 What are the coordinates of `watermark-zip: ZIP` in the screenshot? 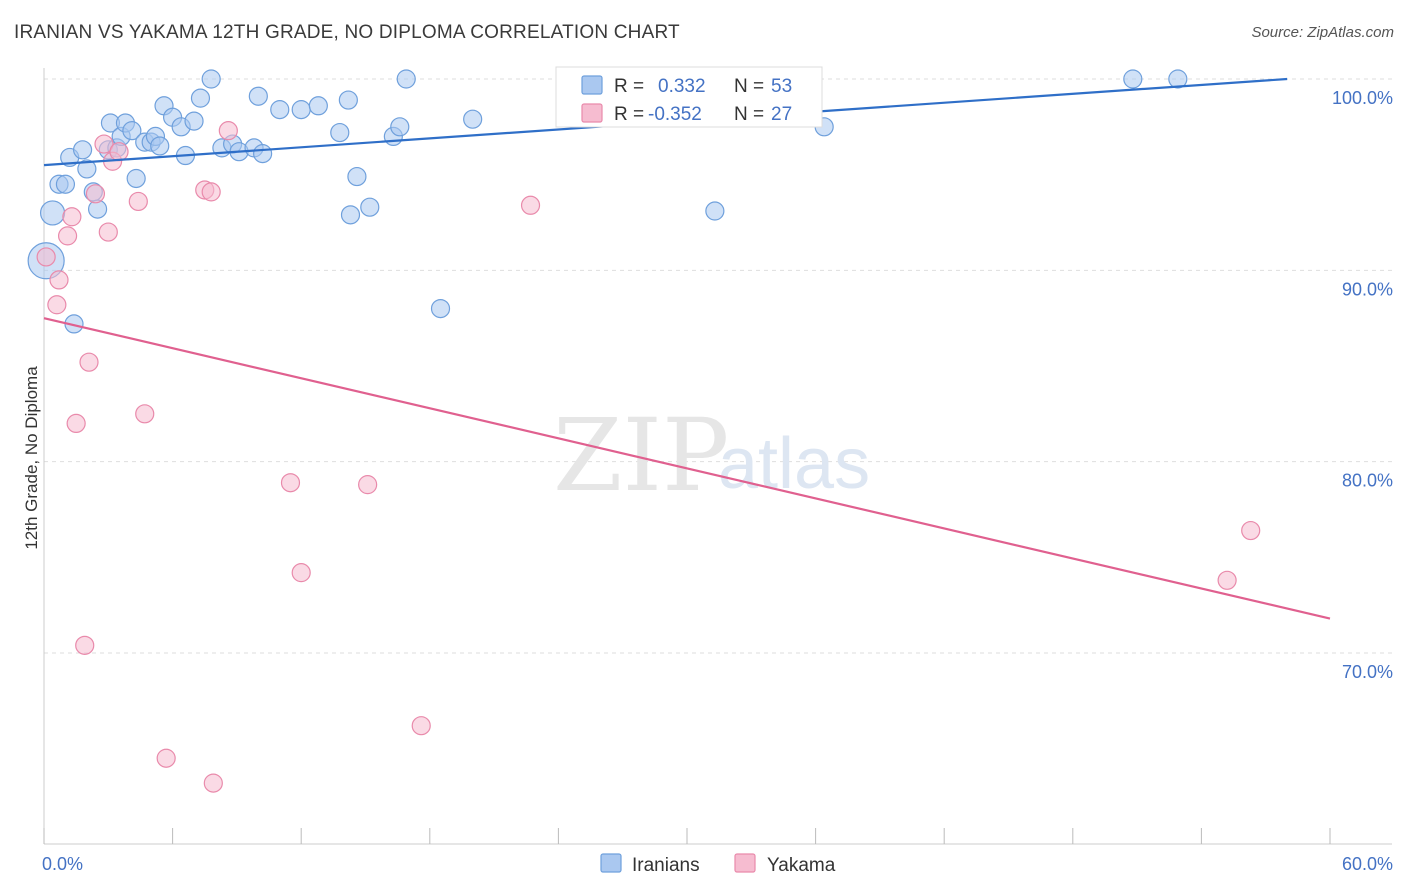 It's located at (641, 455).